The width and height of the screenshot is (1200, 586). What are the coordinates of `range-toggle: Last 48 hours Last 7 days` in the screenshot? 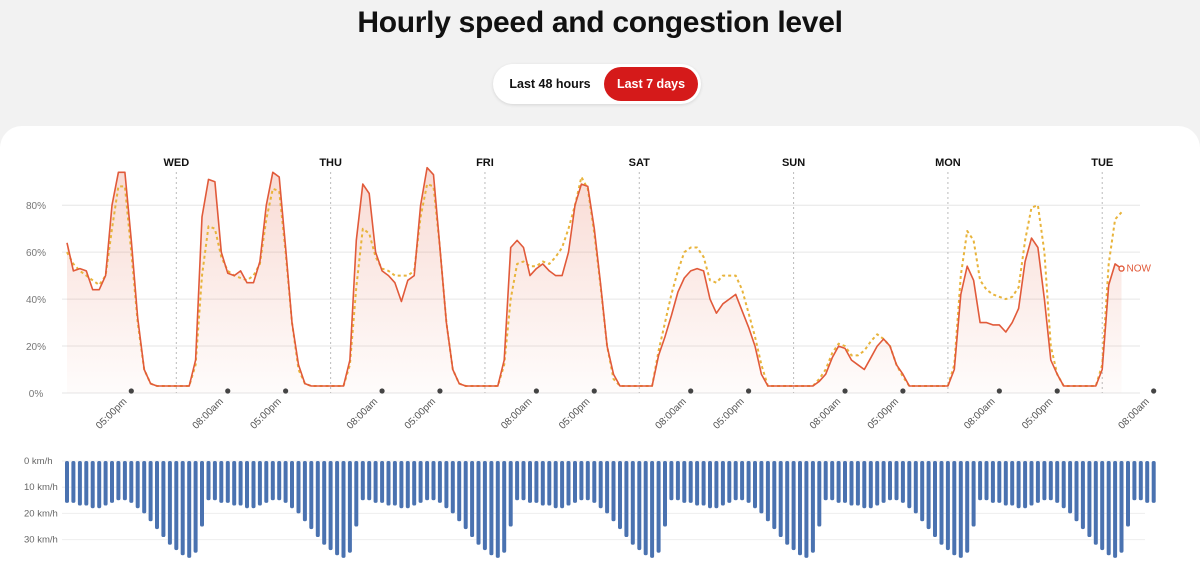 It's located at (597, 84).